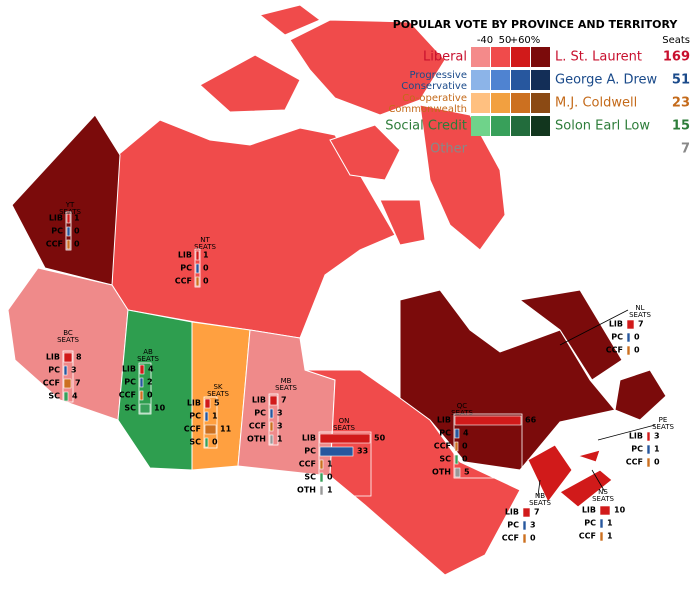  I want to click on province-code: BC, so click(68, 333).